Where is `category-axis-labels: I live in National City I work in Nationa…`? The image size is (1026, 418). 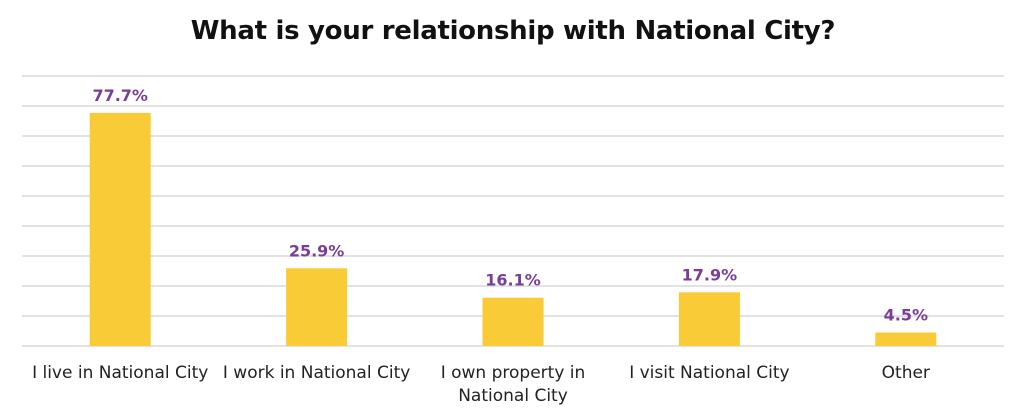 category-axis-labels: I live in National City I work in Nationa… is located at coordinates (481, 384).